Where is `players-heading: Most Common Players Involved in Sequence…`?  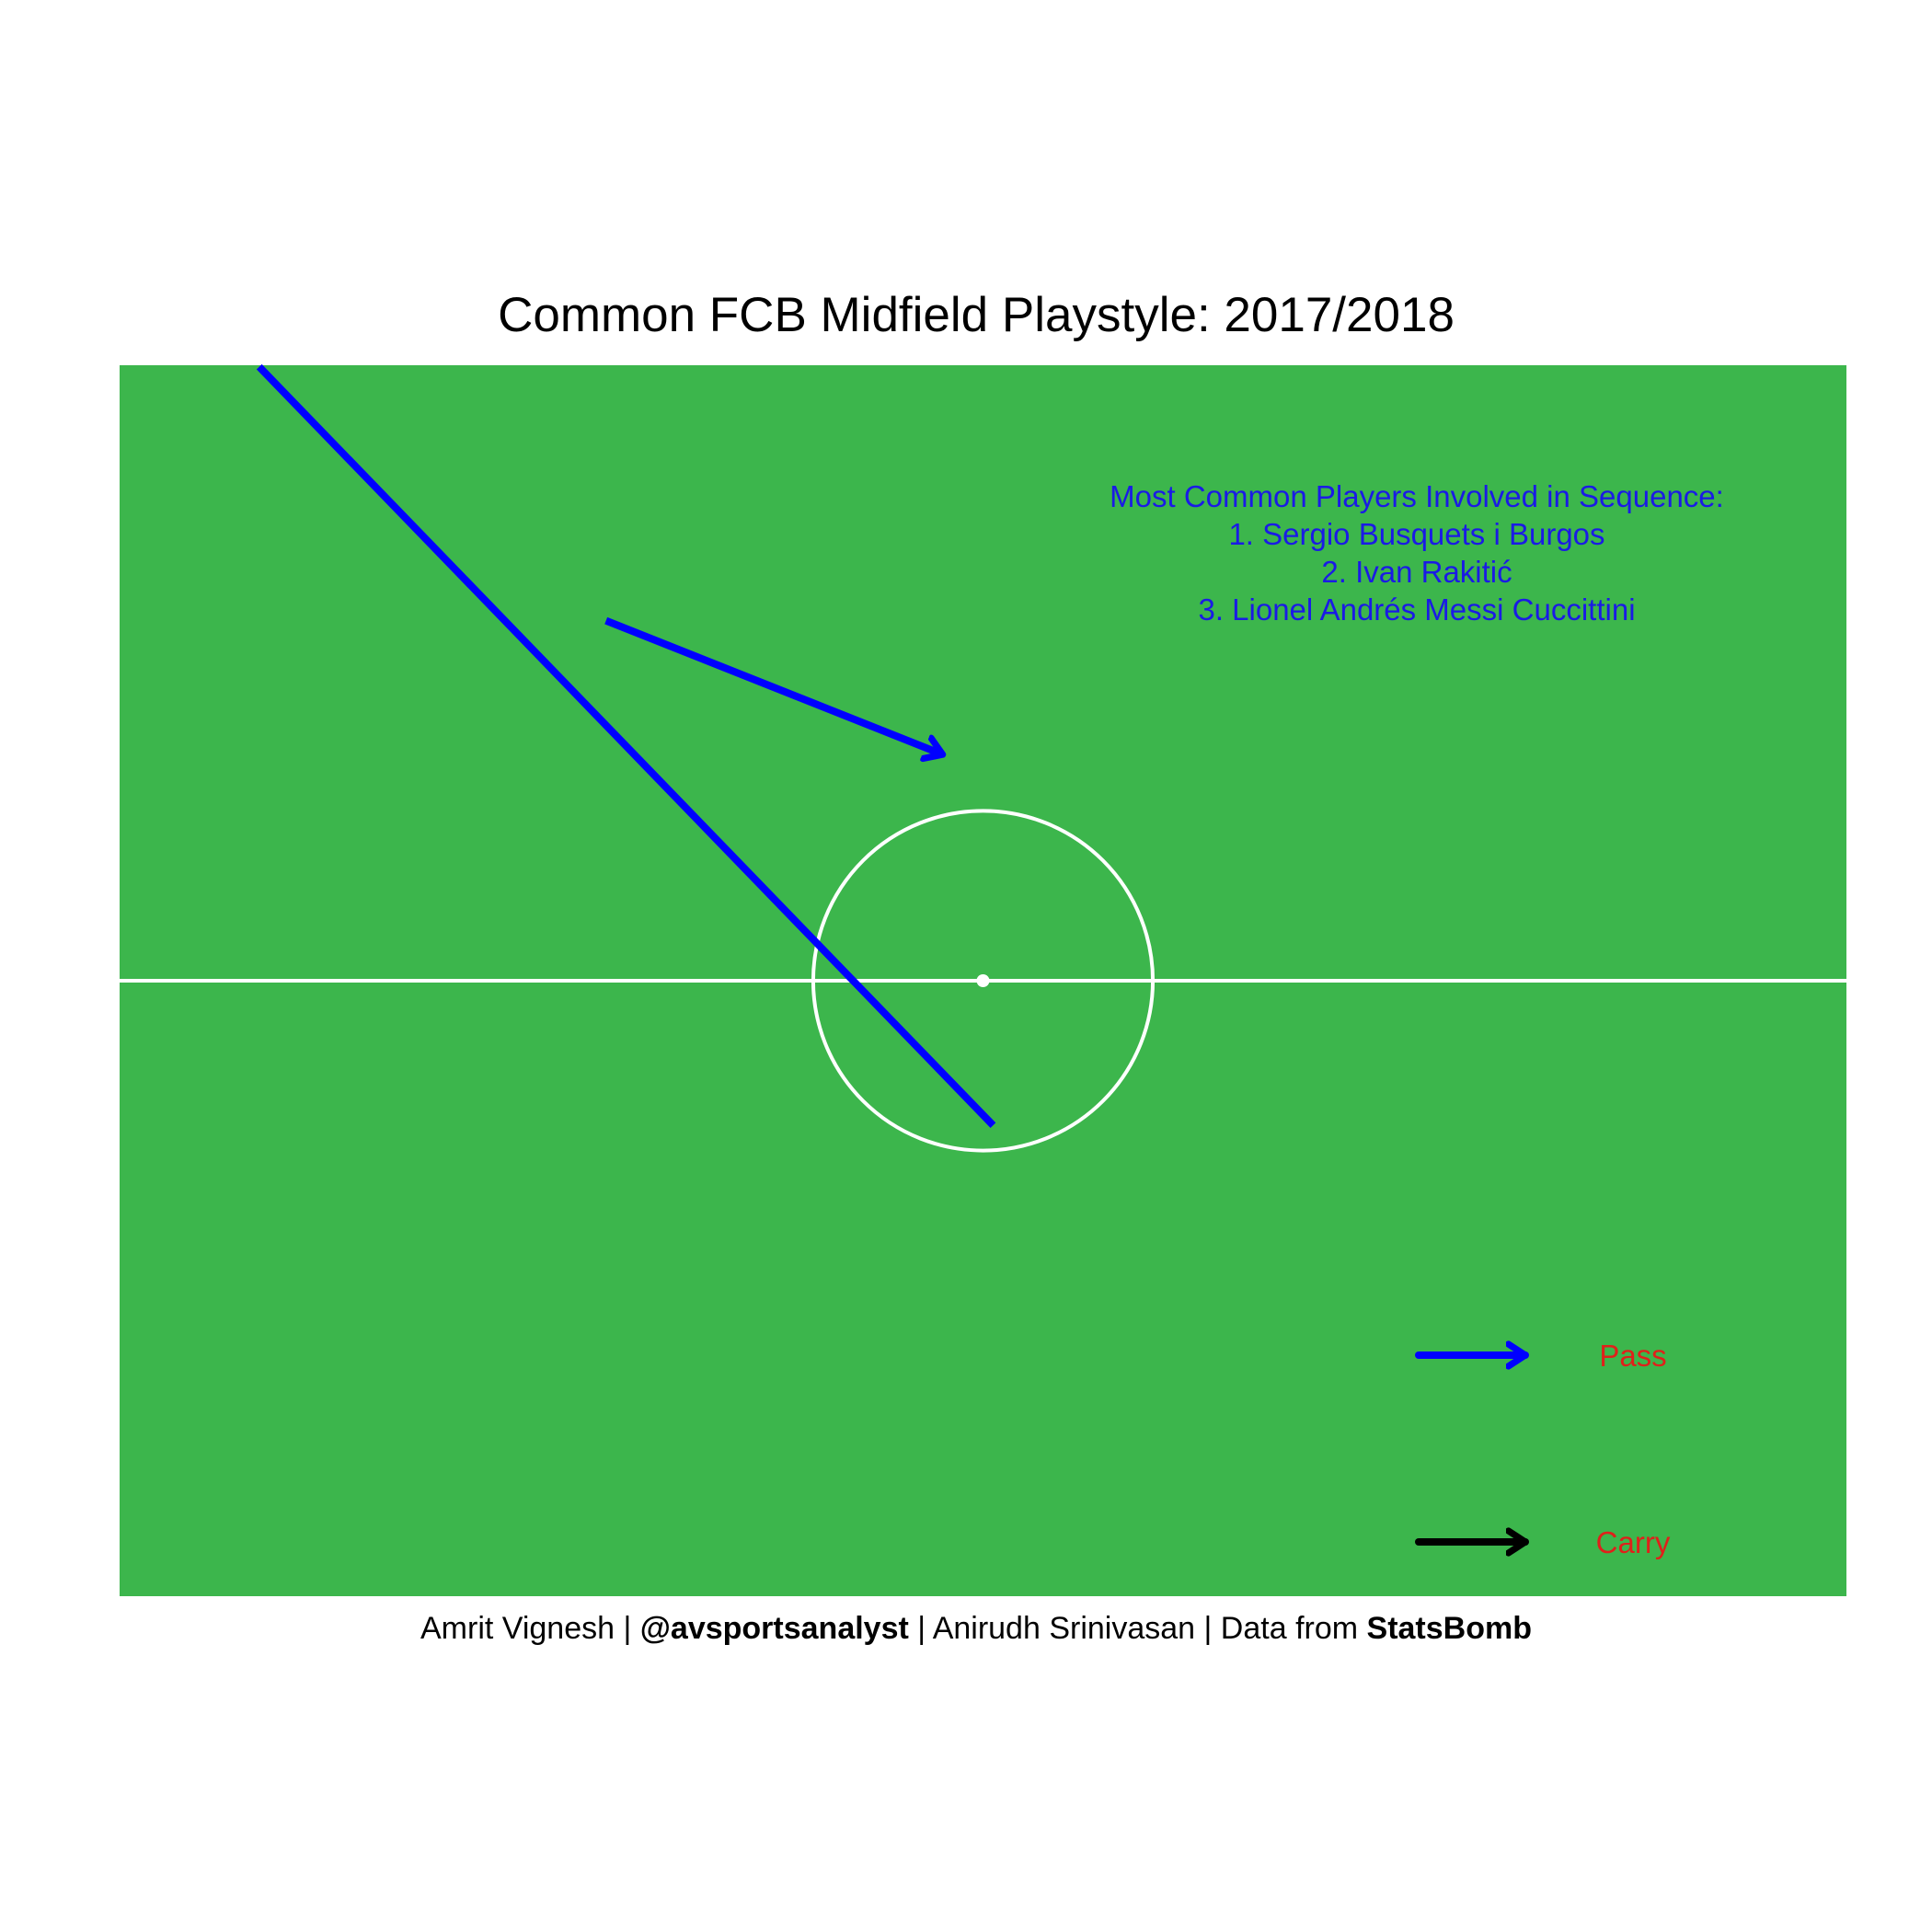 players-heading: Most Common Players Involved in Sequence… is located at coordinates (1417, 496).